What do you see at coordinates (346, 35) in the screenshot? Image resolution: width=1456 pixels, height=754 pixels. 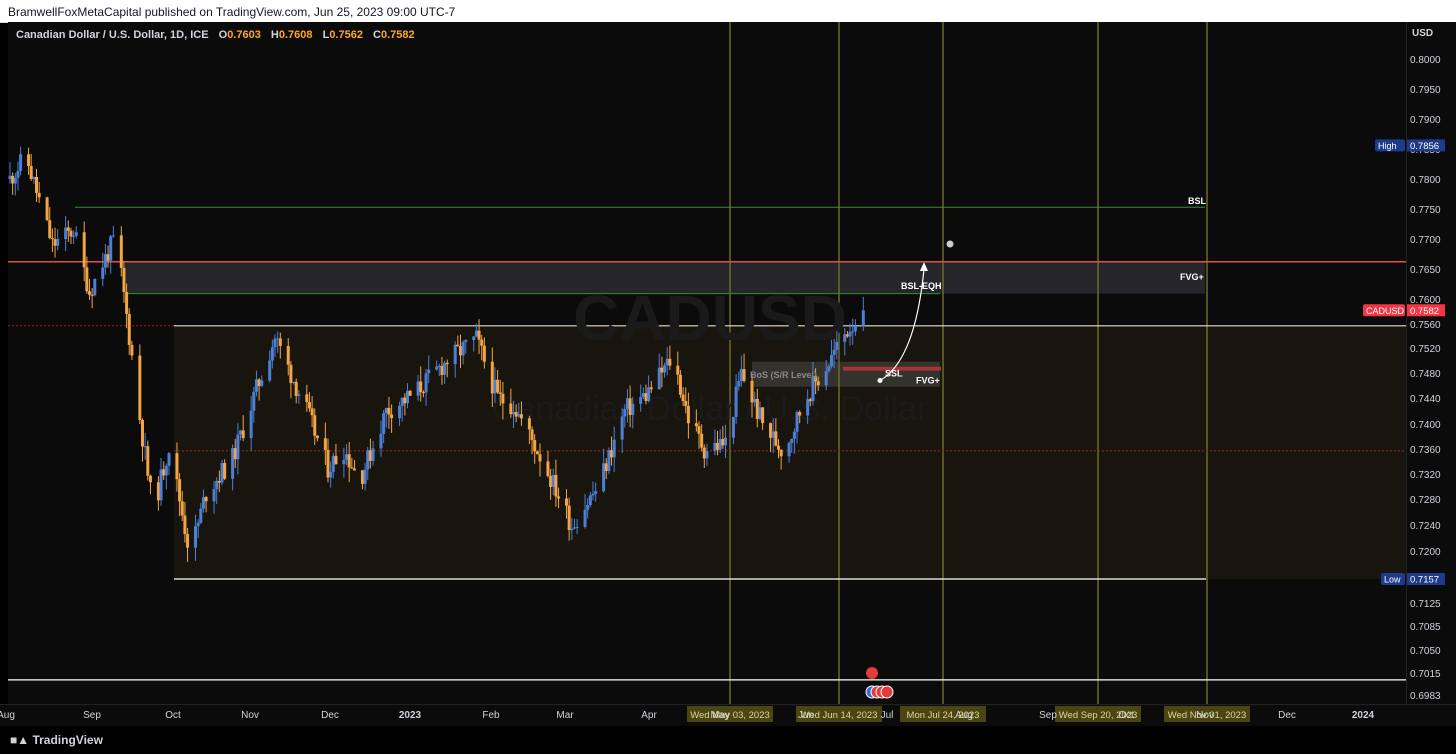 I see `low-value: 0.7562` at bounding box center [346, 35].